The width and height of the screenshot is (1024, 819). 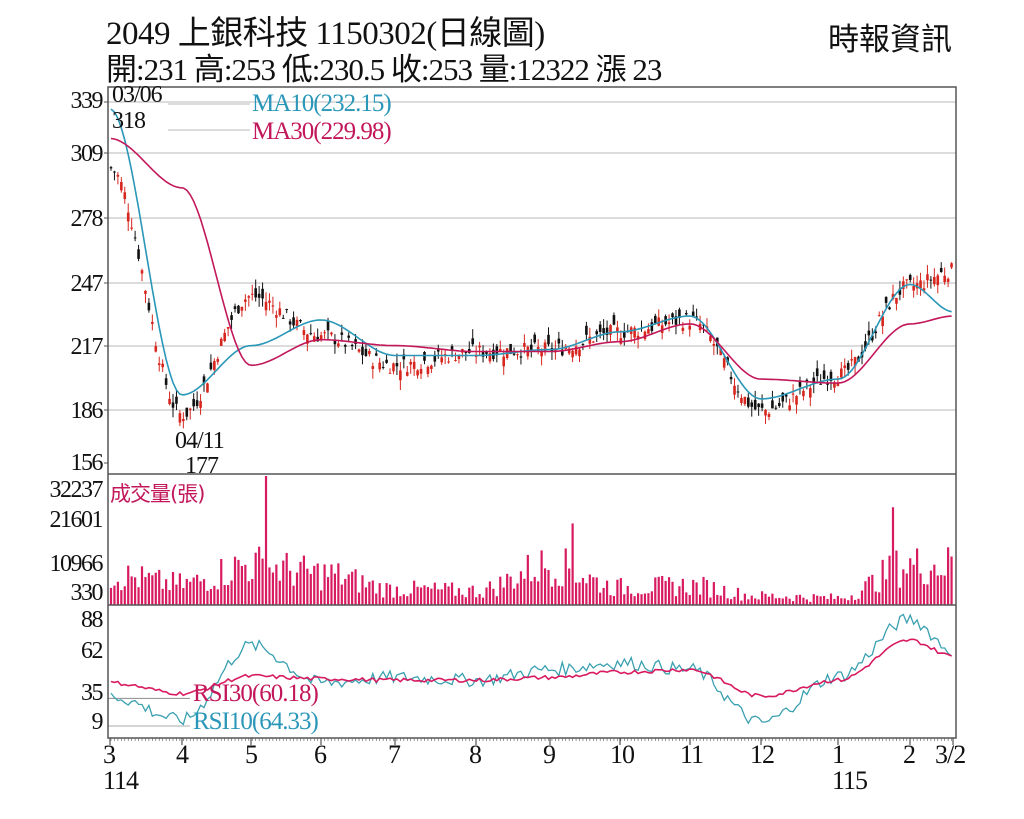 I want to click on chart-title: 2049 上銀科技 1150302(日線圖), so click(x=325, y=34).